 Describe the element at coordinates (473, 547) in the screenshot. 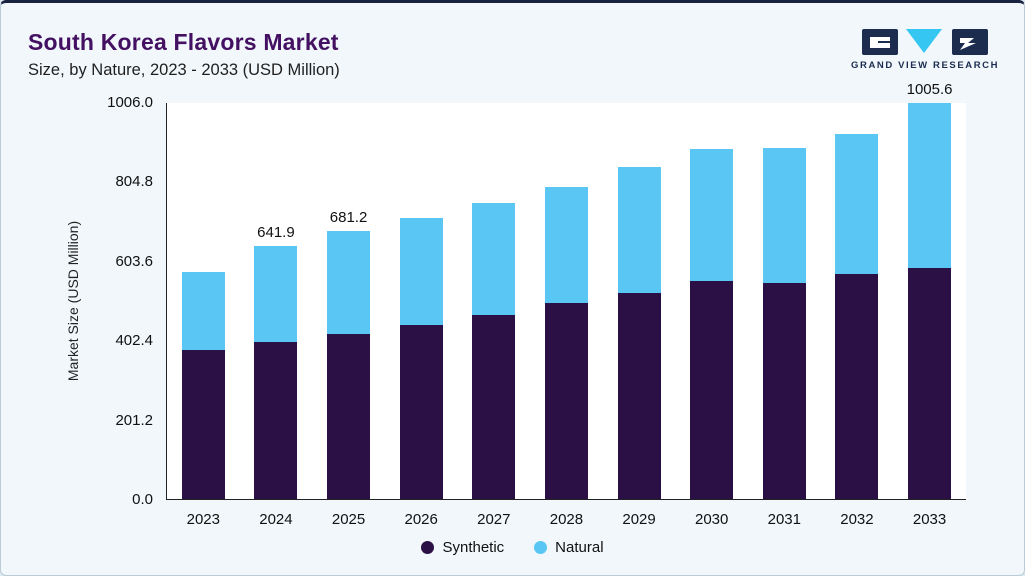

I see `legend-label-synthetic: Synthetic` at that location.